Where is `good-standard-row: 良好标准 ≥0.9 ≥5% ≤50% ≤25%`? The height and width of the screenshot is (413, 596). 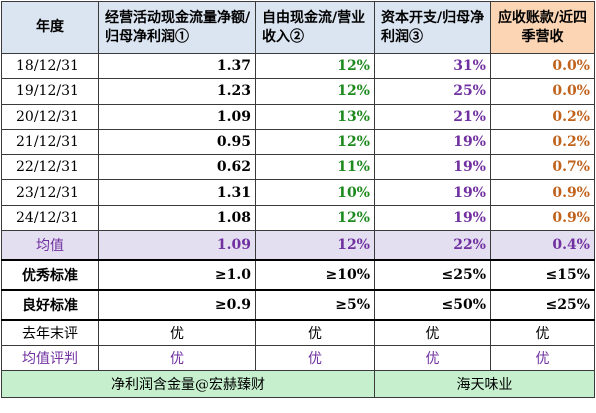
good-standard-row: 良好标准 ≥0.9 ≥5% ≤50% ≤25% is located at coordinates (298, 305).